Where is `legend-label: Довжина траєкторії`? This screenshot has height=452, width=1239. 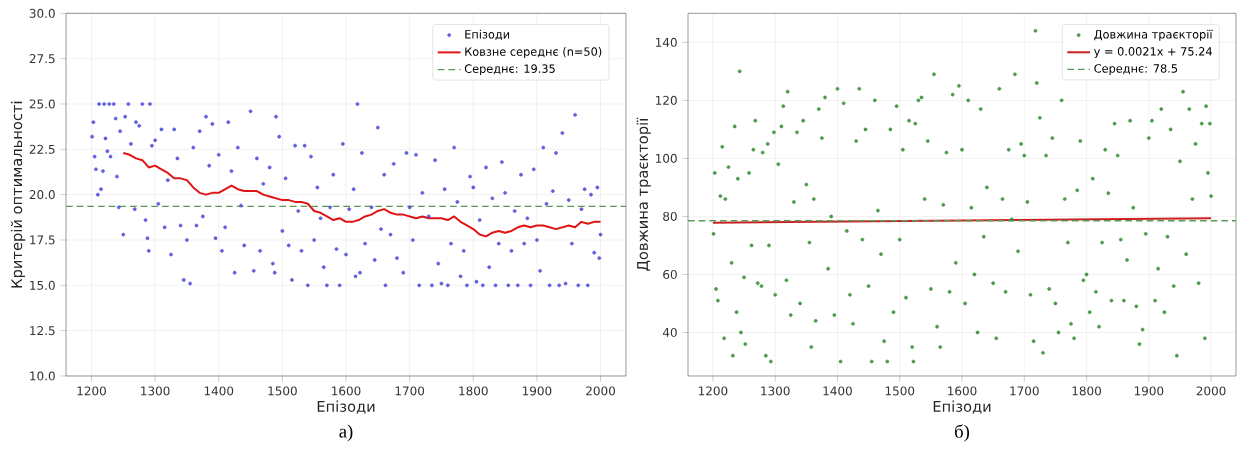
legend-label: Довжина траєкторії is located at coordinates (1153, 35).